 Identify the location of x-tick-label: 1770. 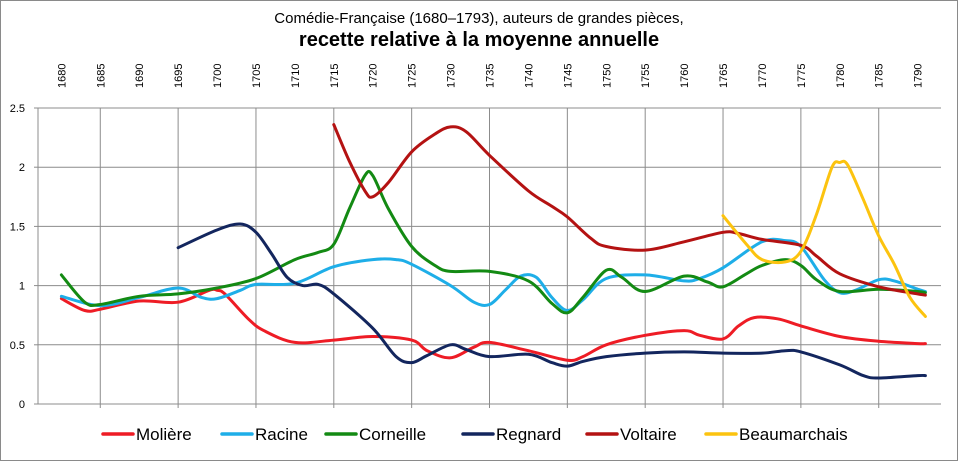
(763, 76).